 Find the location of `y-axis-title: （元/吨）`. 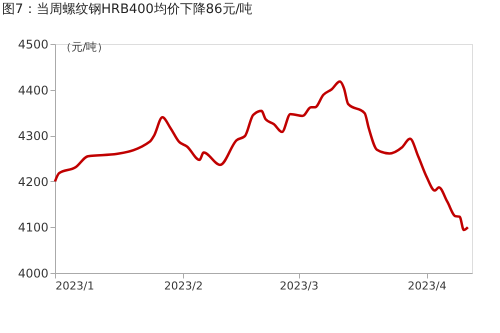

y-axis-title: （元/吨） is located at coordinates (84, 47).